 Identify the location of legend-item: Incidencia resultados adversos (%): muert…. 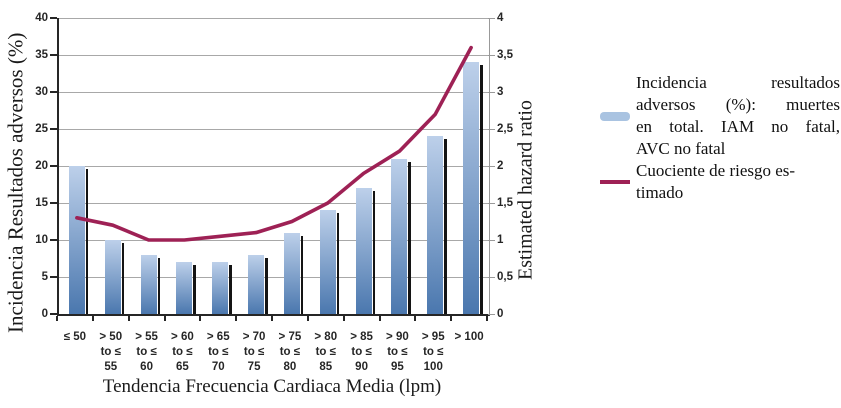
(720, 116).